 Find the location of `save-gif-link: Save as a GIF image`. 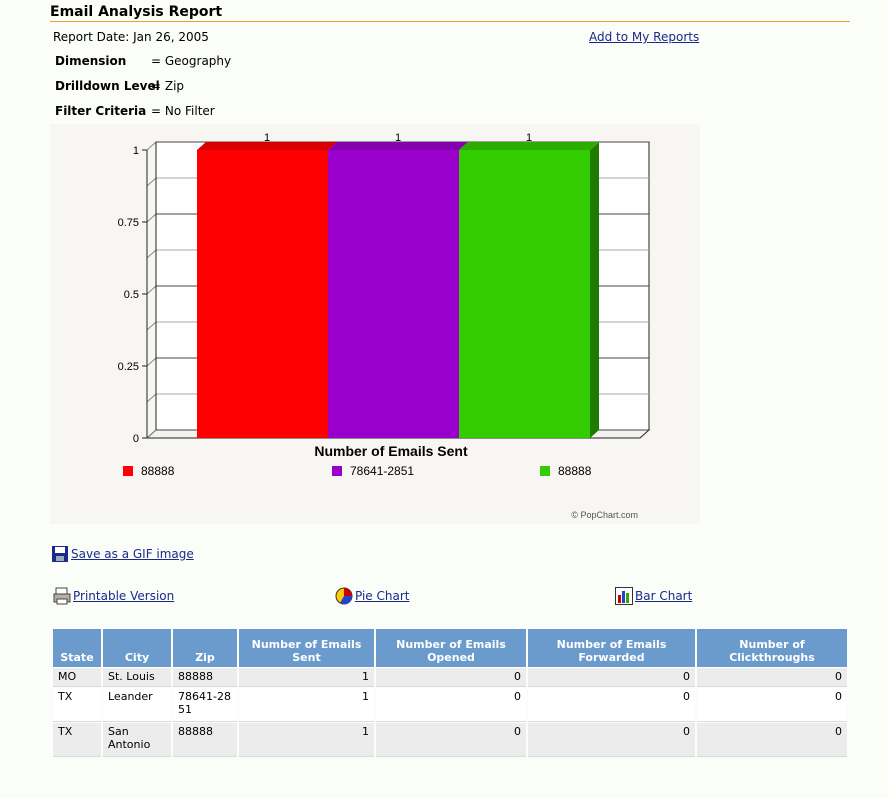

save-gif-link: Save as a GIF image is located at coordinates (132, 554).